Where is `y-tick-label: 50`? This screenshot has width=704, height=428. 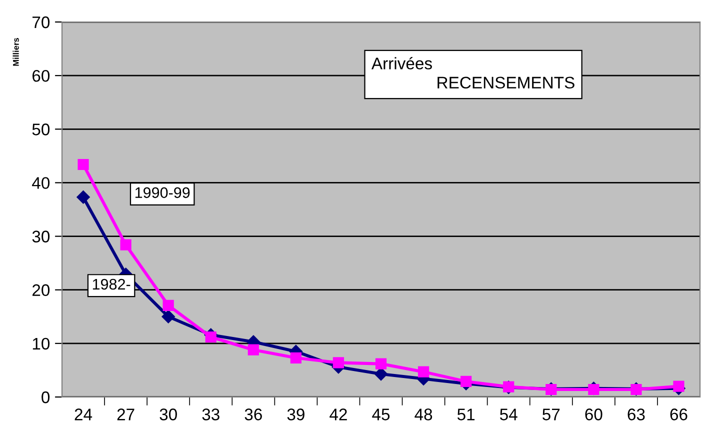
y-tick-label: 50 is located at coordinates (41, 130).